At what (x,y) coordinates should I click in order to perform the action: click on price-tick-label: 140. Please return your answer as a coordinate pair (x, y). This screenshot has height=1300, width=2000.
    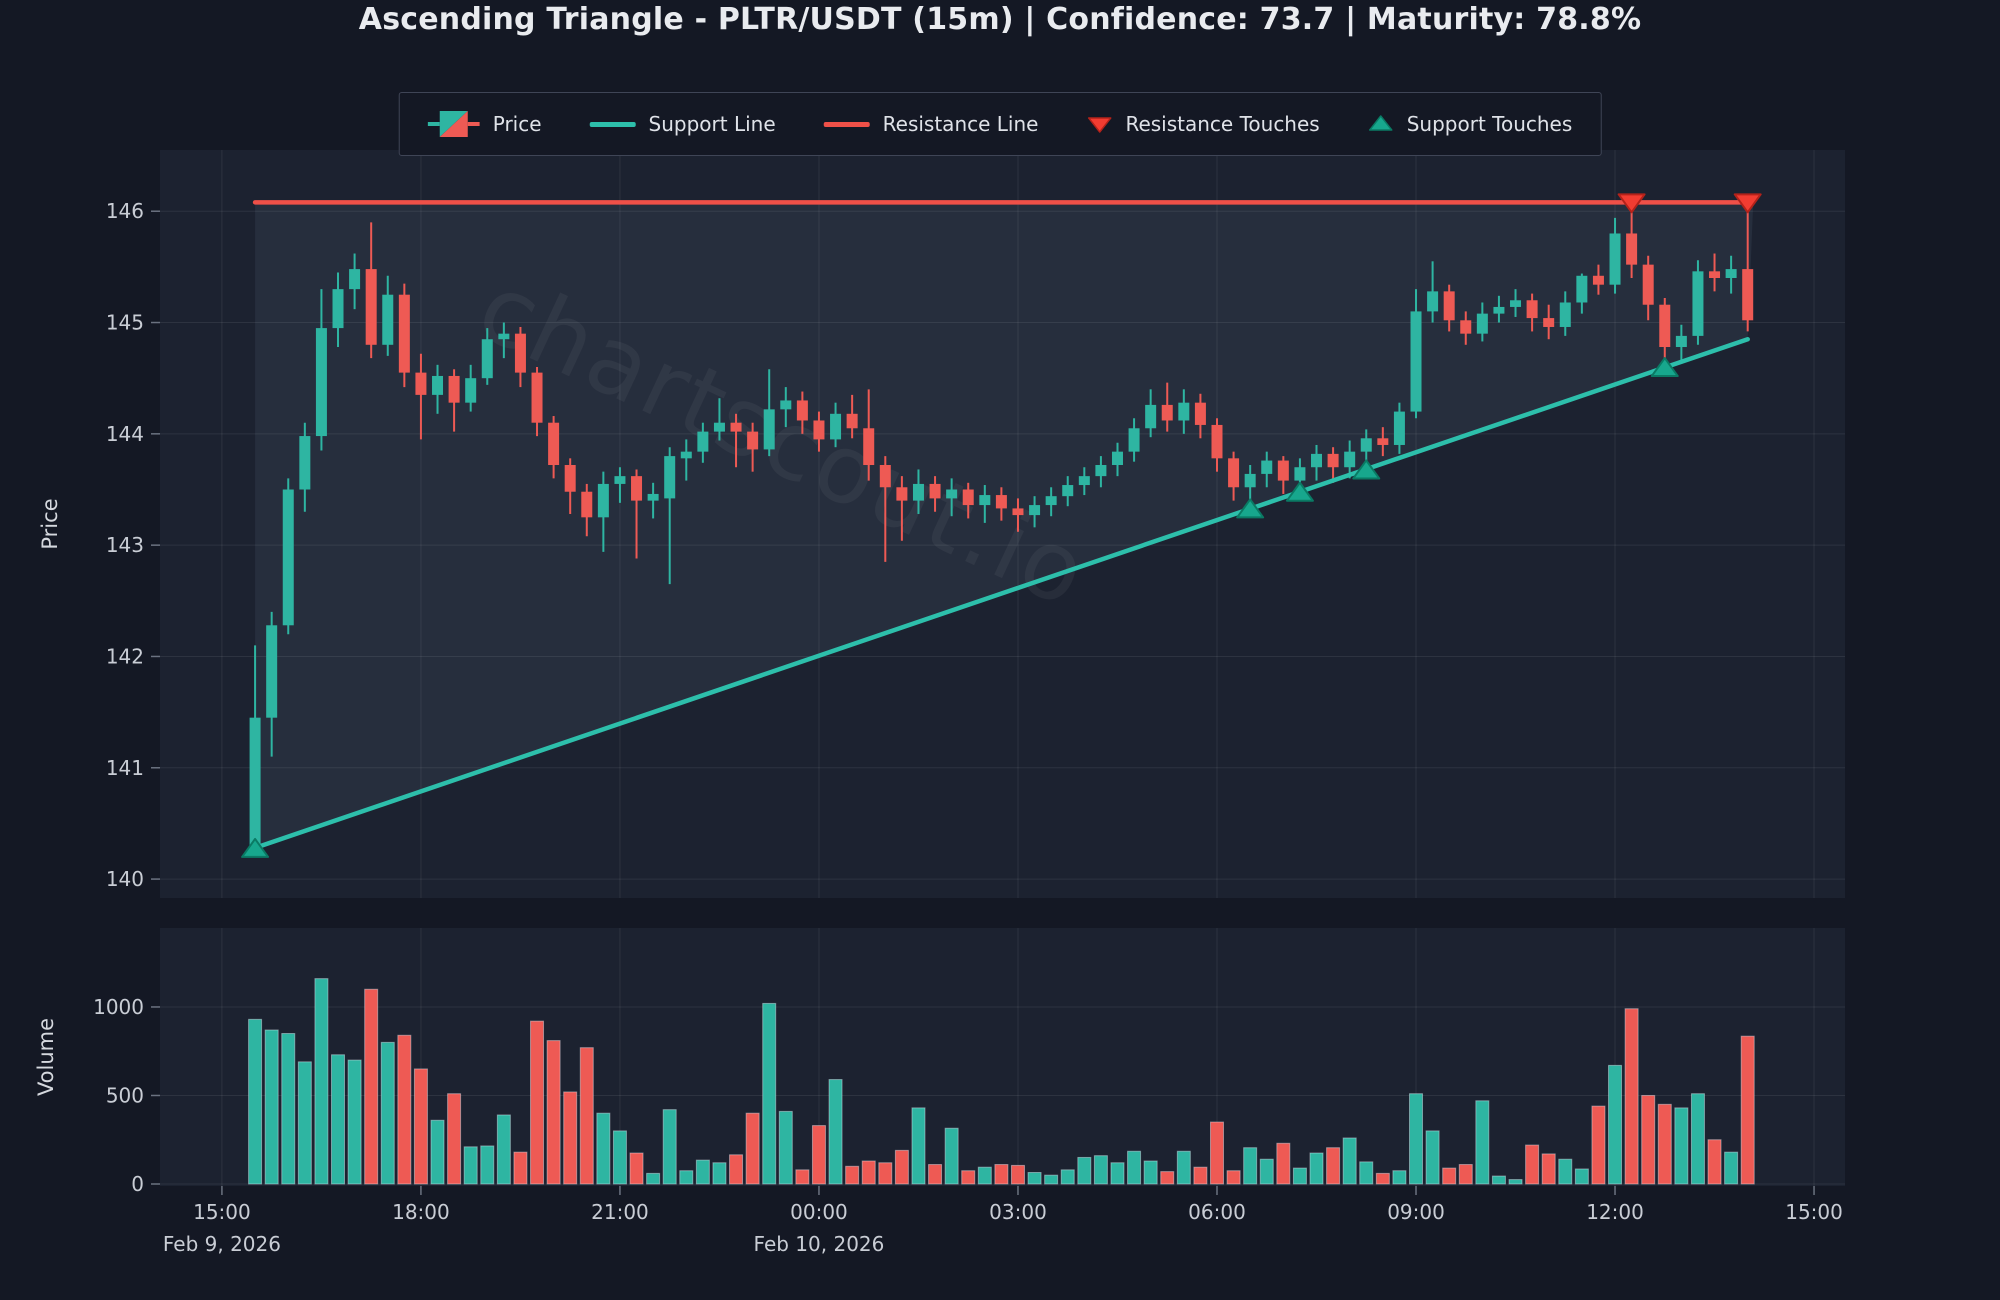
    Looking at the image, I should click on (125, 879).